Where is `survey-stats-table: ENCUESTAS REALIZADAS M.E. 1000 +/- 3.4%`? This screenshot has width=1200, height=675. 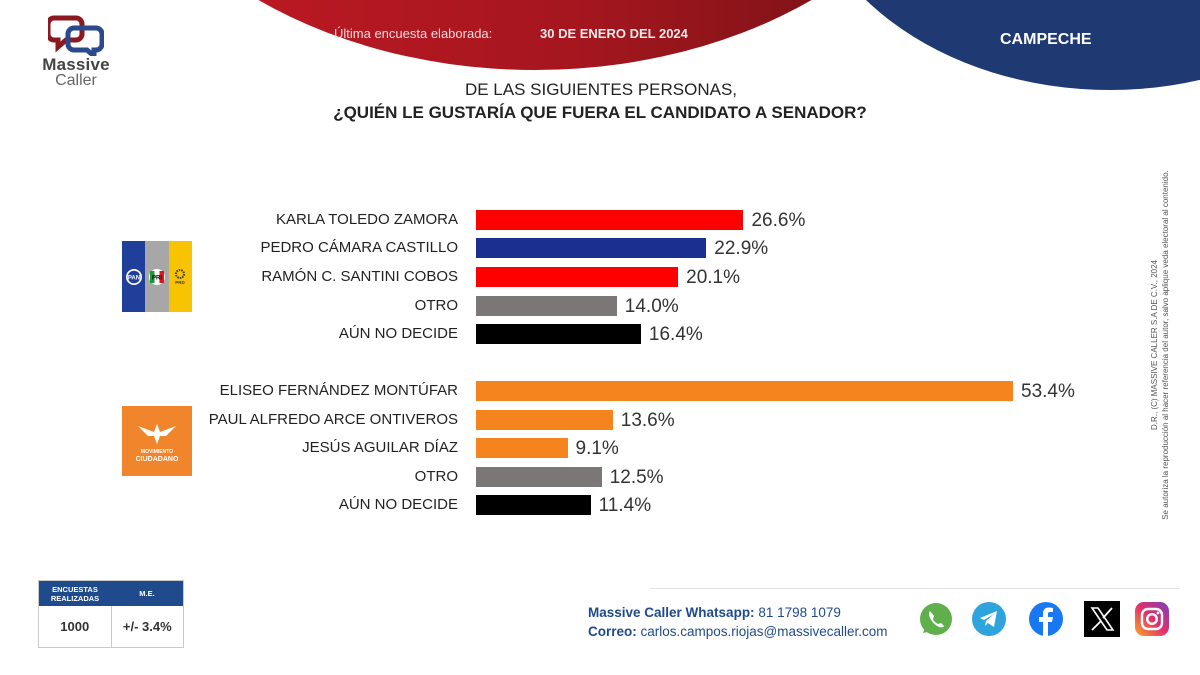
survey-stats-table: ENCUESTAS REALIZADAS M.E. 1000 +/- 3.4% is located at coordinates (111, 614).